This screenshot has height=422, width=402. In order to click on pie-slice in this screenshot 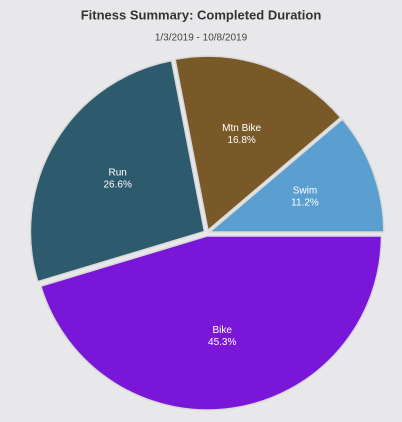, I will do `click(296, 175)`.